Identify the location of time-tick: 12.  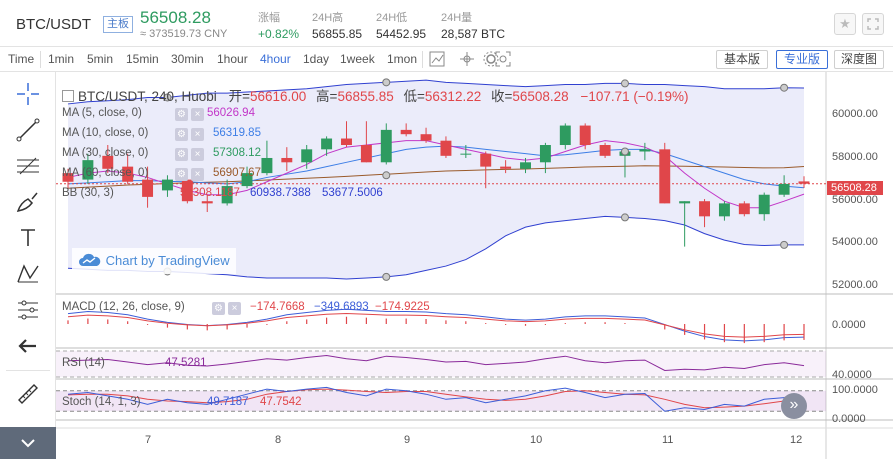
(796, 440).